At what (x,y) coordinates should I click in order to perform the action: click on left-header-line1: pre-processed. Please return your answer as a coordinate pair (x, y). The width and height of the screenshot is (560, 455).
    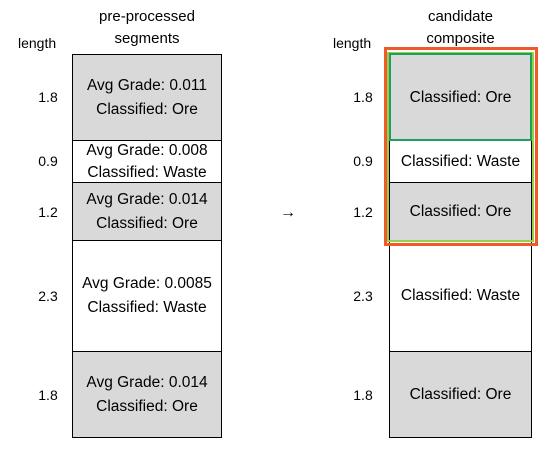
    Looking at the image, I should click on (147, 16).